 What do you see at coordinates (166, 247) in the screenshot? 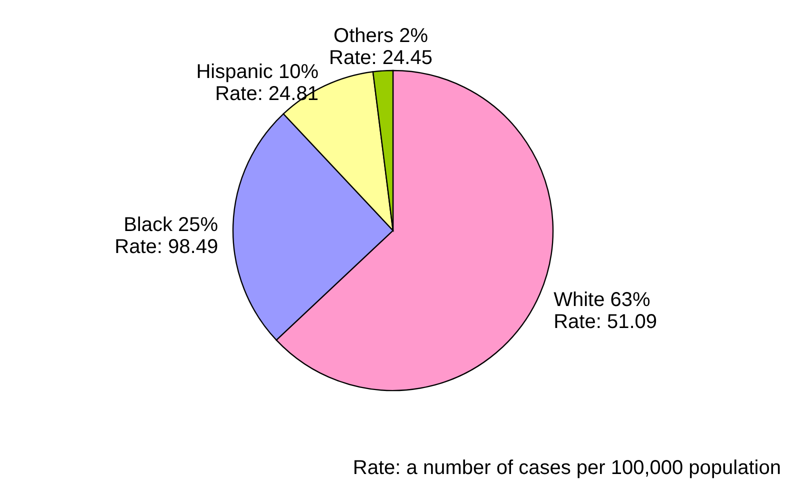
I see `text: Rate: 98.49` at bounding box center [166, 247].